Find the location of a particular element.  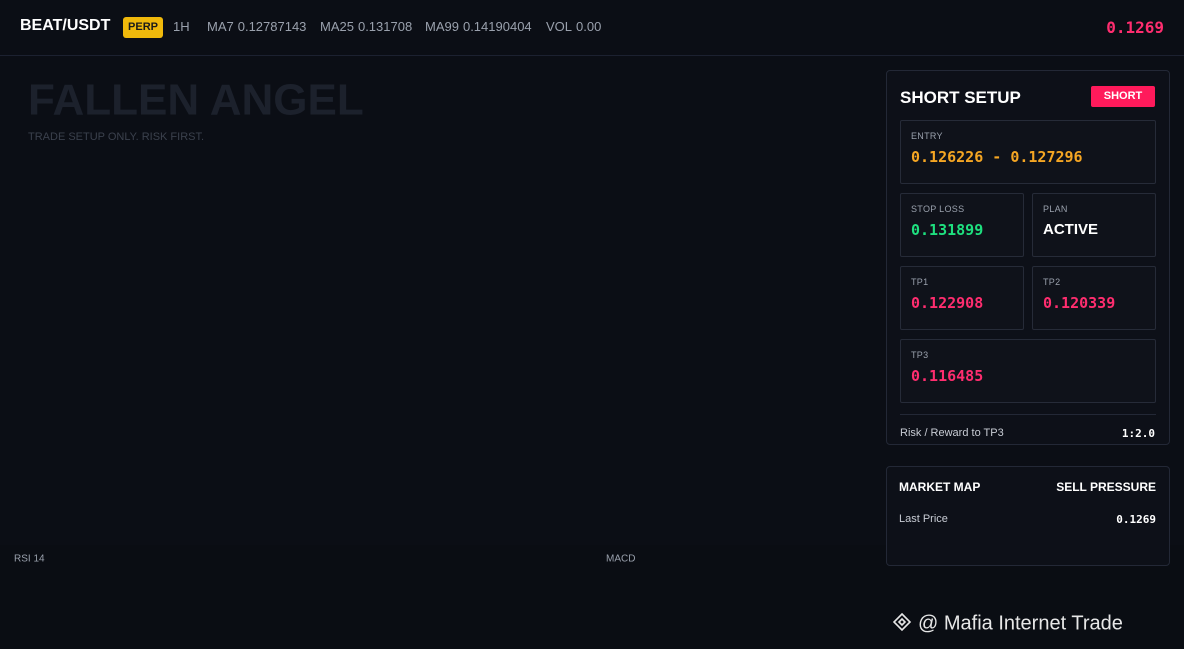

timeframe: 1H is located at coordinates (181, 26).